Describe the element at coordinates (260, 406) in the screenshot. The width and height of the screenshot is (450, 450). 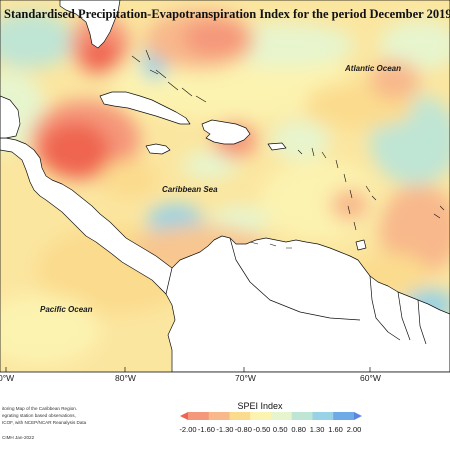
I see `legend-title: SPEI Index` at that location.